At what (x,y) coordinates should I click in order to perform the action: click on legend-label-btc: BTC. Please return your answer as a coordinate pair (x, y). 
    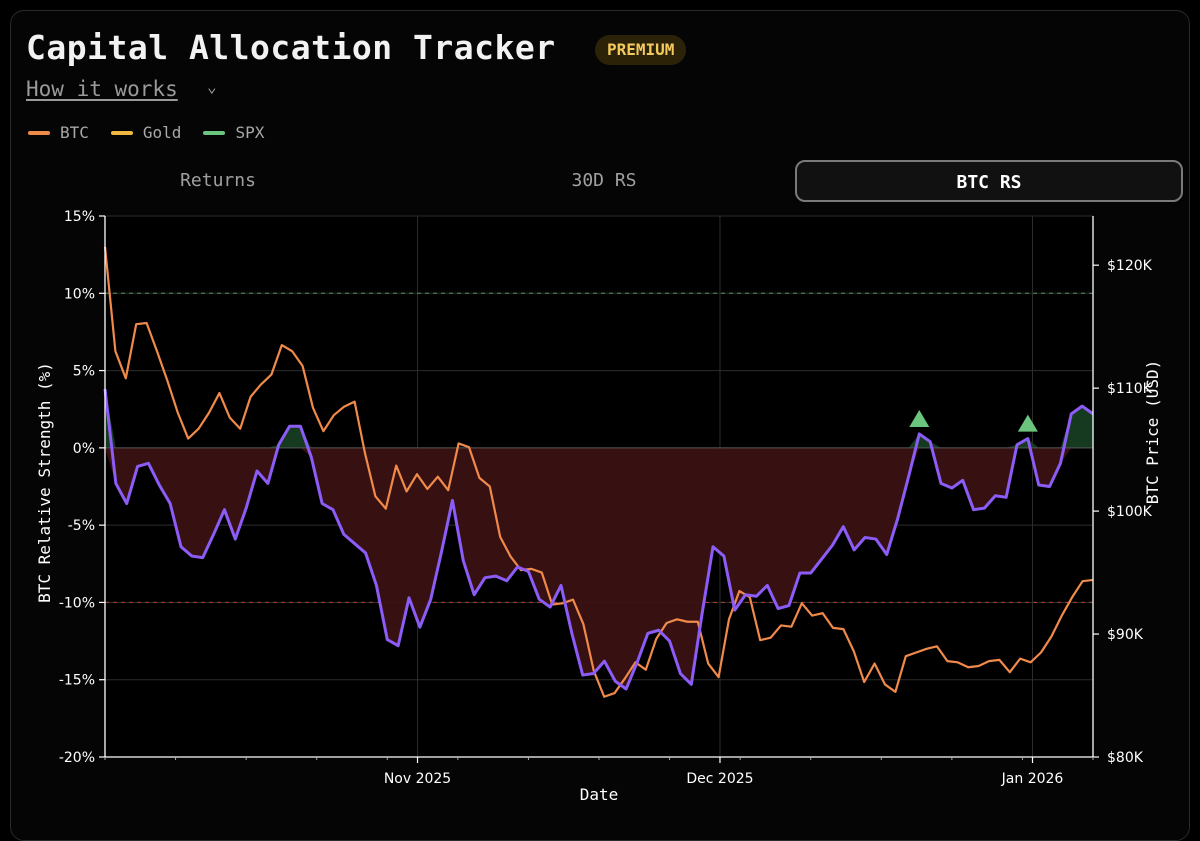
    Looking at the image, I should click on (74, 132).